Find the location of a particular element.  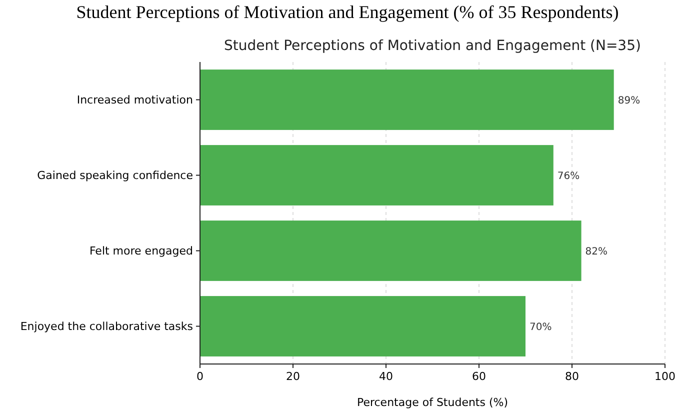

x-tick-label: 100 is located at coordinates (665, 376).